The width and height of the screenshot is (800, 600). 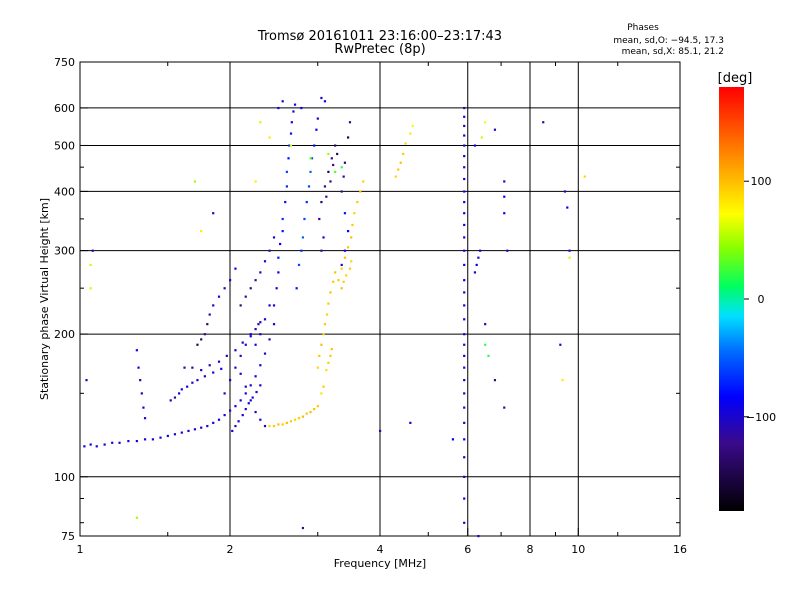 I want to click on colorbar-tick-label: 0, so click(x=761, y=299).